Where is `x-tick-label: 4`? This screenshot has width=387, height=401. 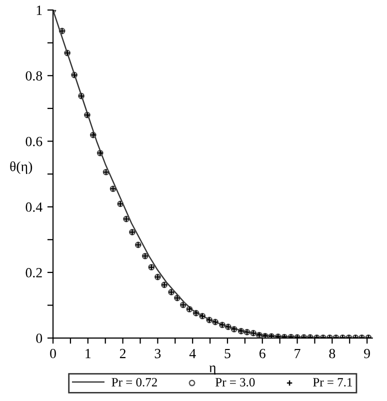
x-tick-label: 4 is located at coordinates (192, 353).